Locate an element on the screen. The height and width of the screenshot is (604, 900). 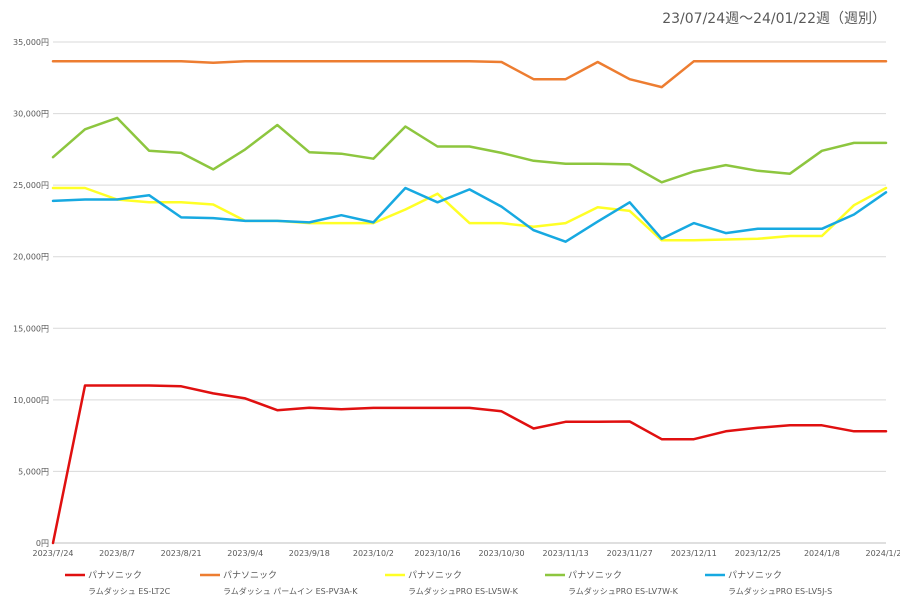
x-tick-label: 2023/8/7 is located at coordinates (117, 553).